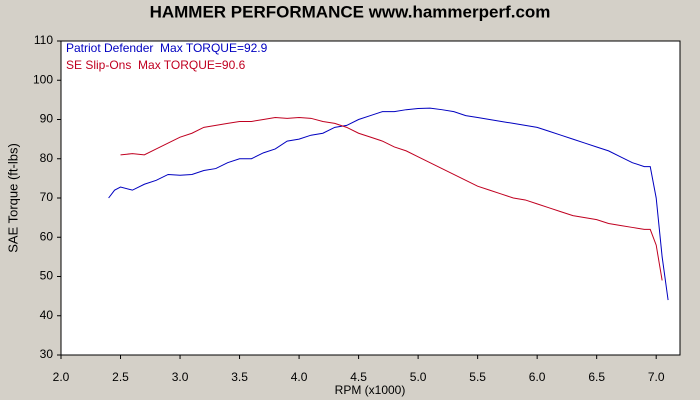 The width and height of the screenshot is (700, 400). Describe the element at coordinates (61, 377) in the screenshot. I see `x-tick-label: 2.0` at that location.